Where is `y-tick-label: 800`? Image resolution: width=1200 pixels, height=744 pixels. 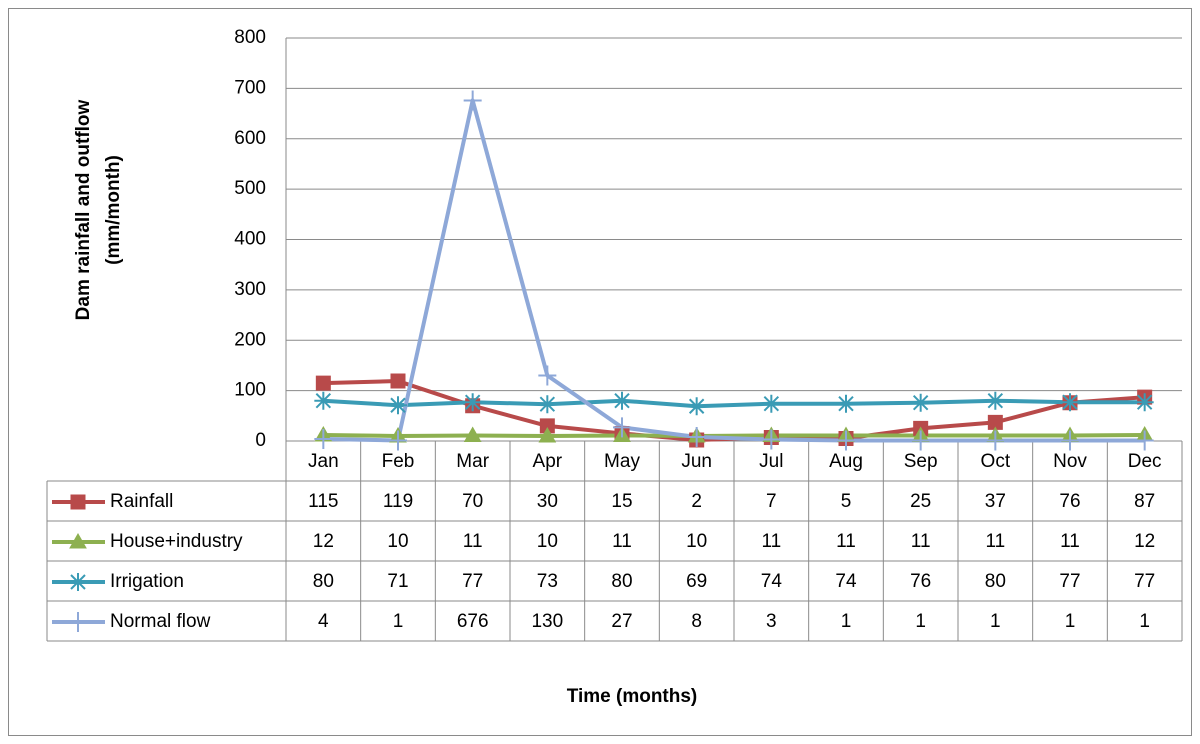 y-tick-label: 800 is located at coordinates (250, 37).